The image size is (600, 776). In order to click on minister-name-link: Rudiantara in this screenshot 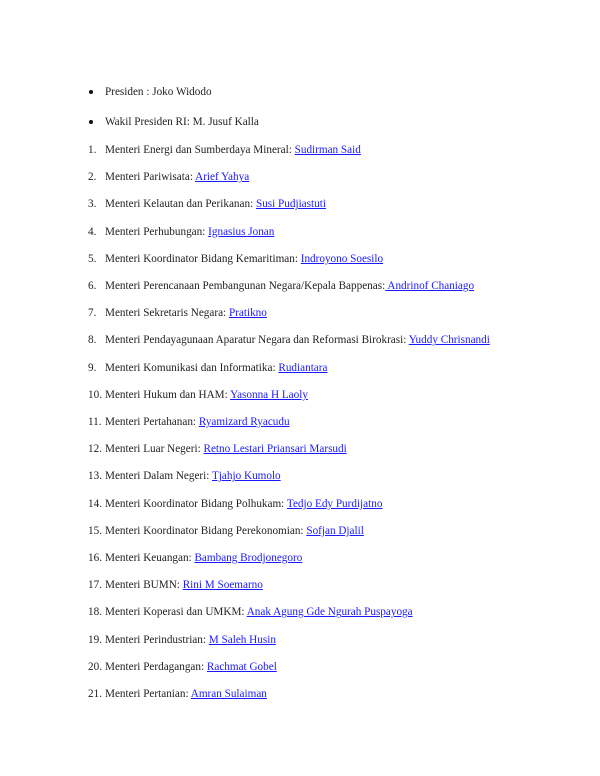, I will do `click(303, 367)`.